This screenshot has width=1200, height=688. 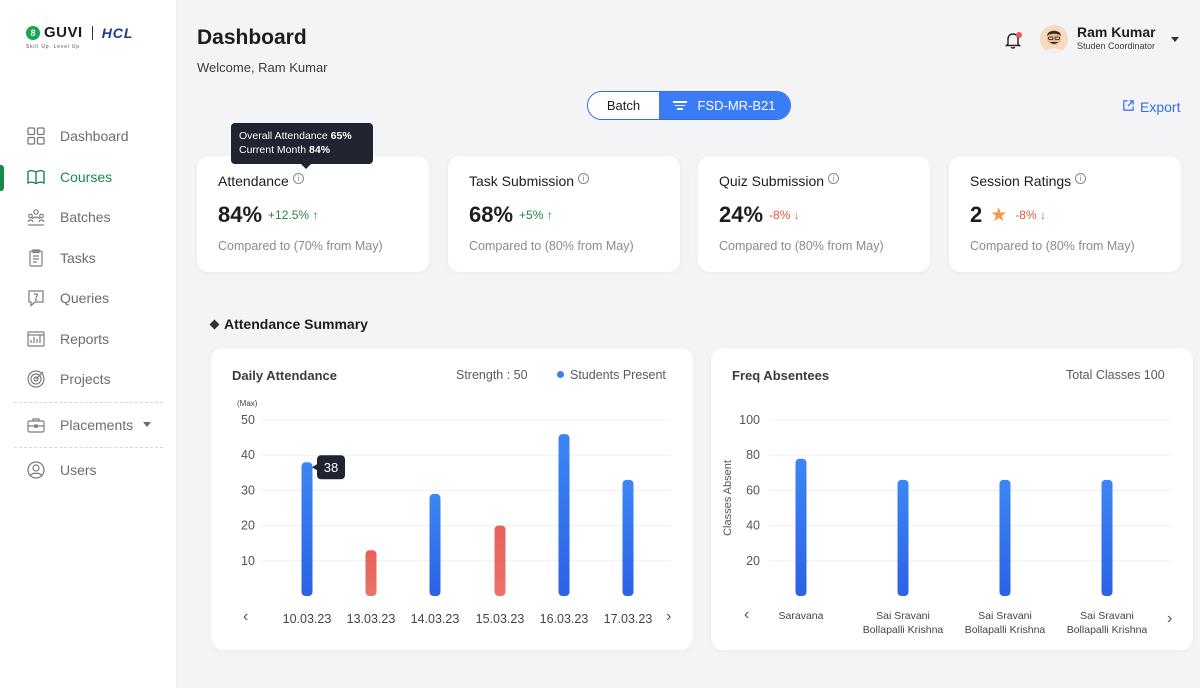 I want to click on export-button: Export, so click(x=1151, y=107).